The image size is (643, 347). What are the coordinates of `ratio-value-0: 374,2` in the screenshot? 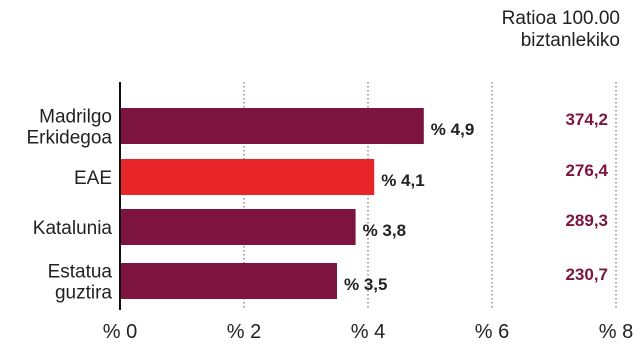 It's located at (586, 119).